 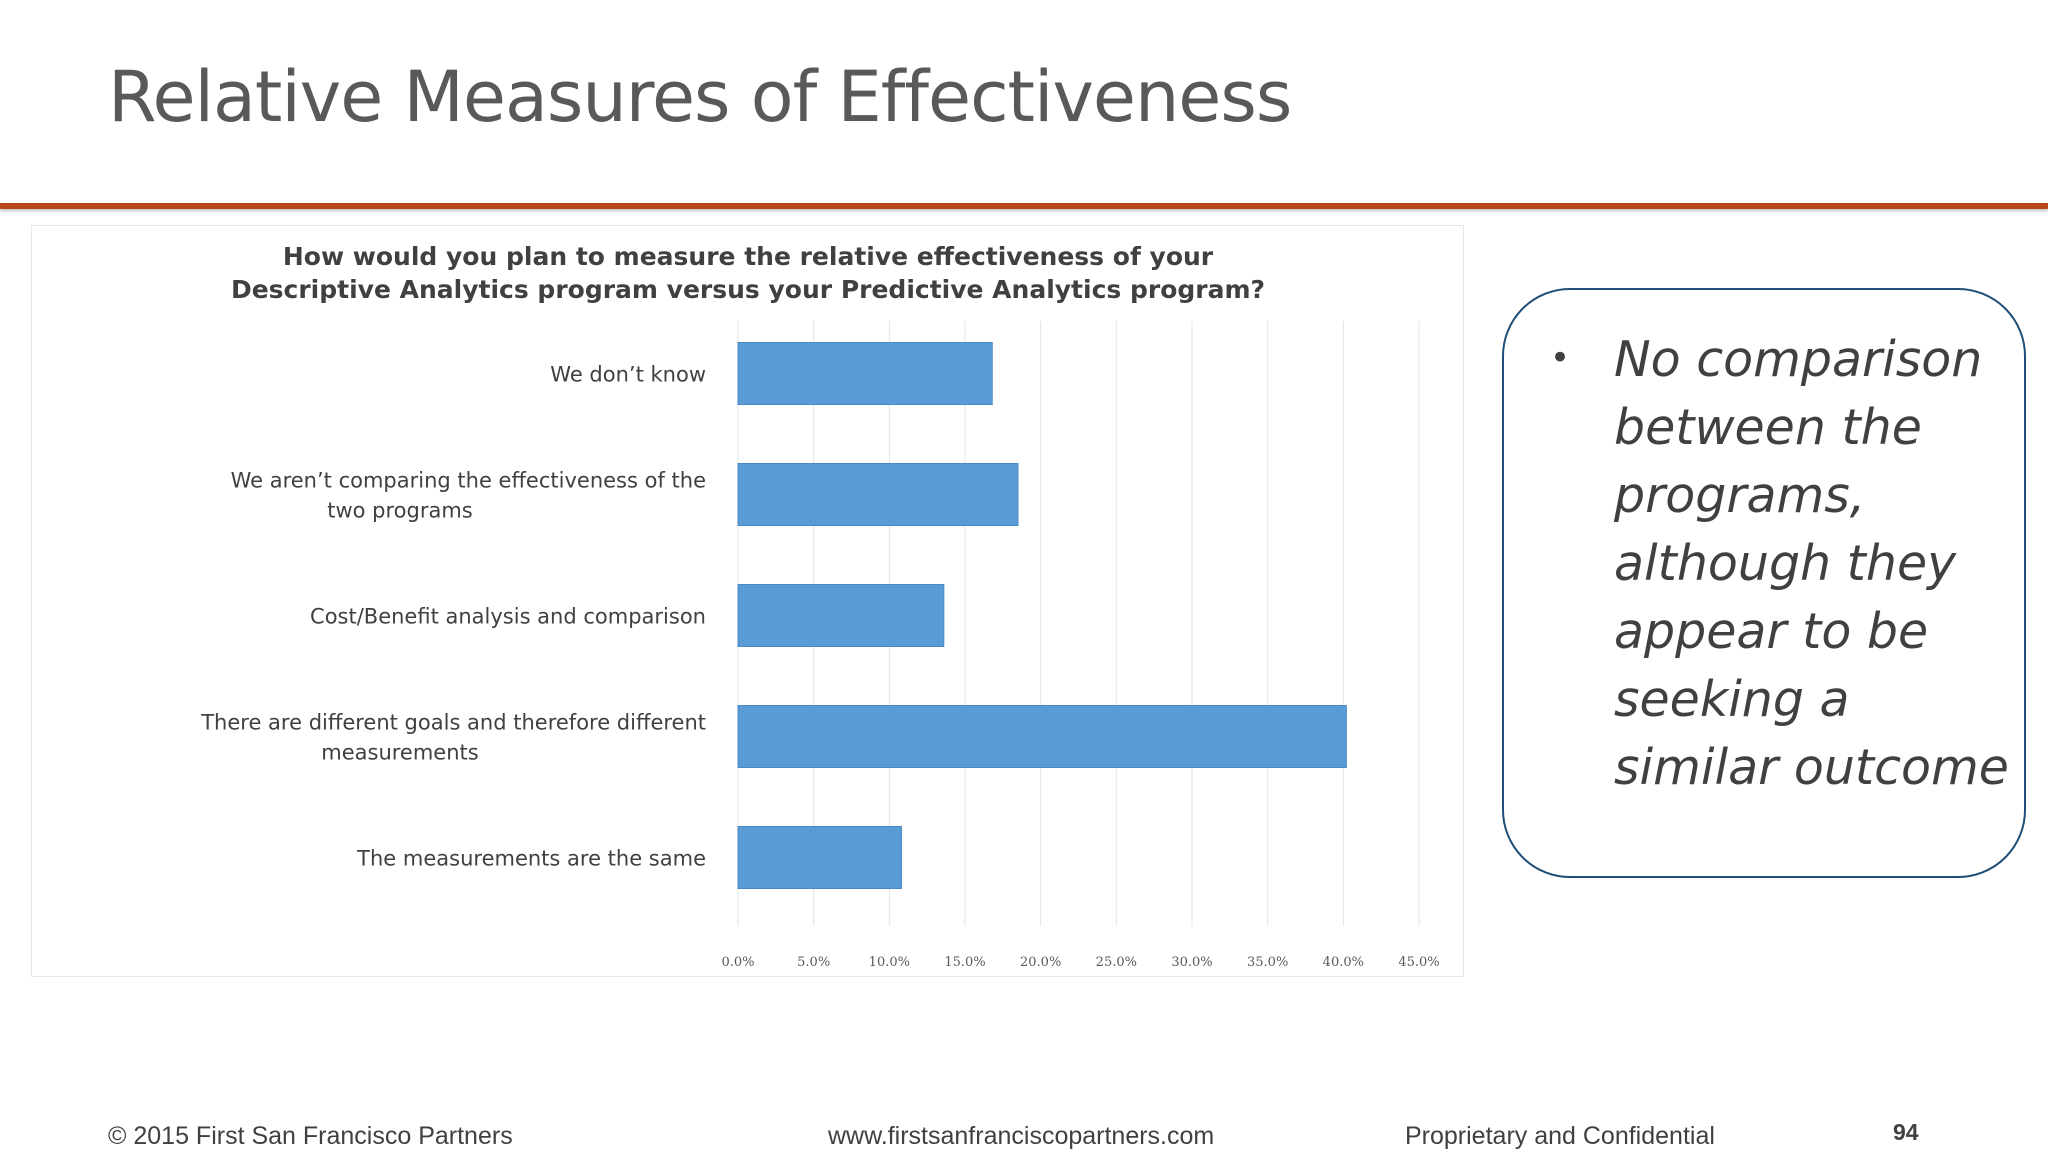 I want to click on footer-confidential: Proprietary and Confidential, so click(x=1560, y=1136).